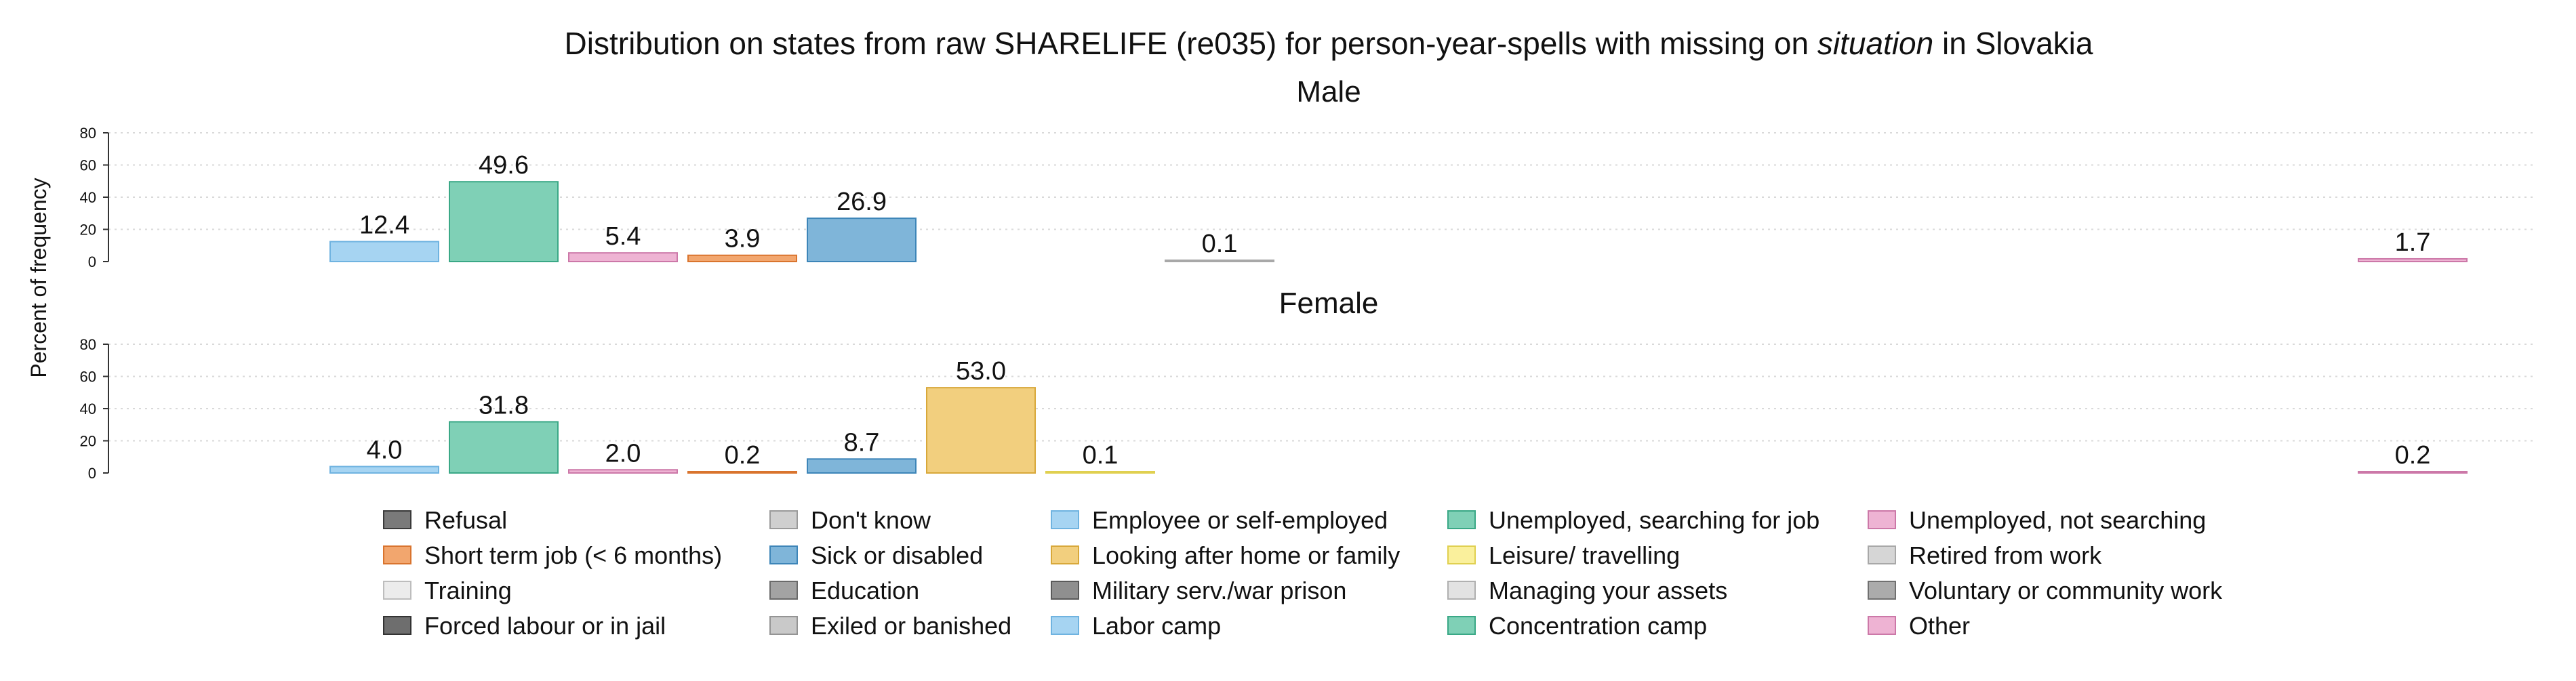  Describe the element at coordinates (1246, 555) in the screenshot. I see `legend-entry: Looking after home or family` at that location.